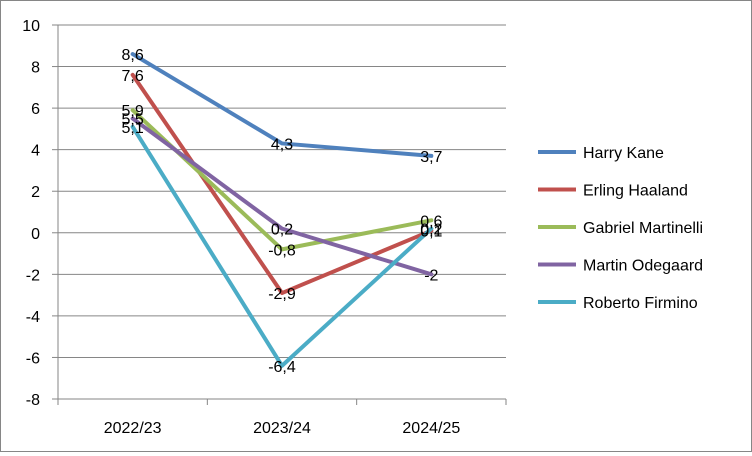  Describe the element at coordinates (35, 68) in the screenshot. I see `y-tick-label: 8` at that location.